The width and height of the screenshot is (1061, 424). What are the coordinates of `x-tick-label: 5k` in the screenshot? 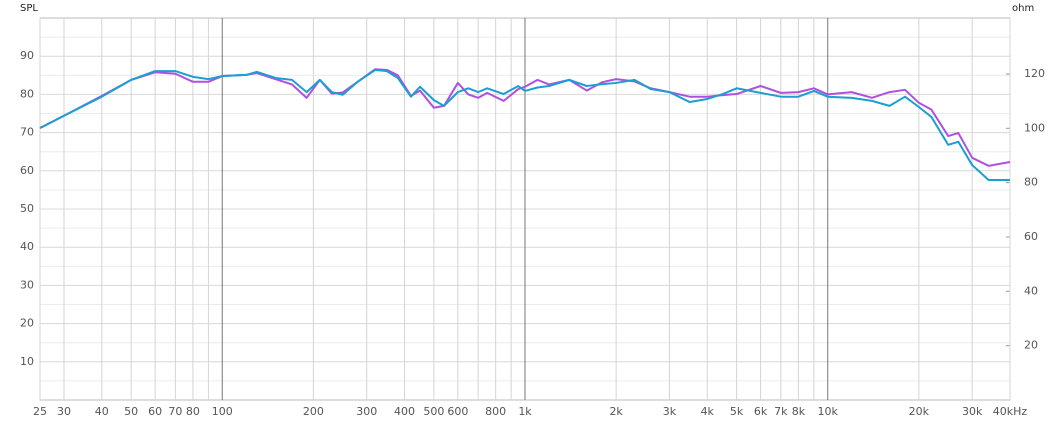 It's located at (737, 411).